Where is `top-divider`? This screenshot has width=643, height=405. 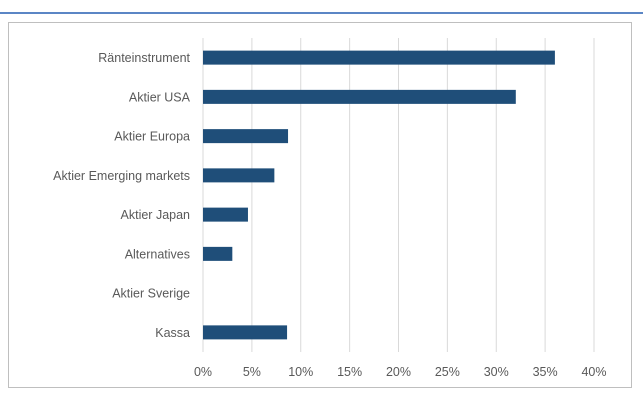 top-divider is located at coordinates (321, 7).